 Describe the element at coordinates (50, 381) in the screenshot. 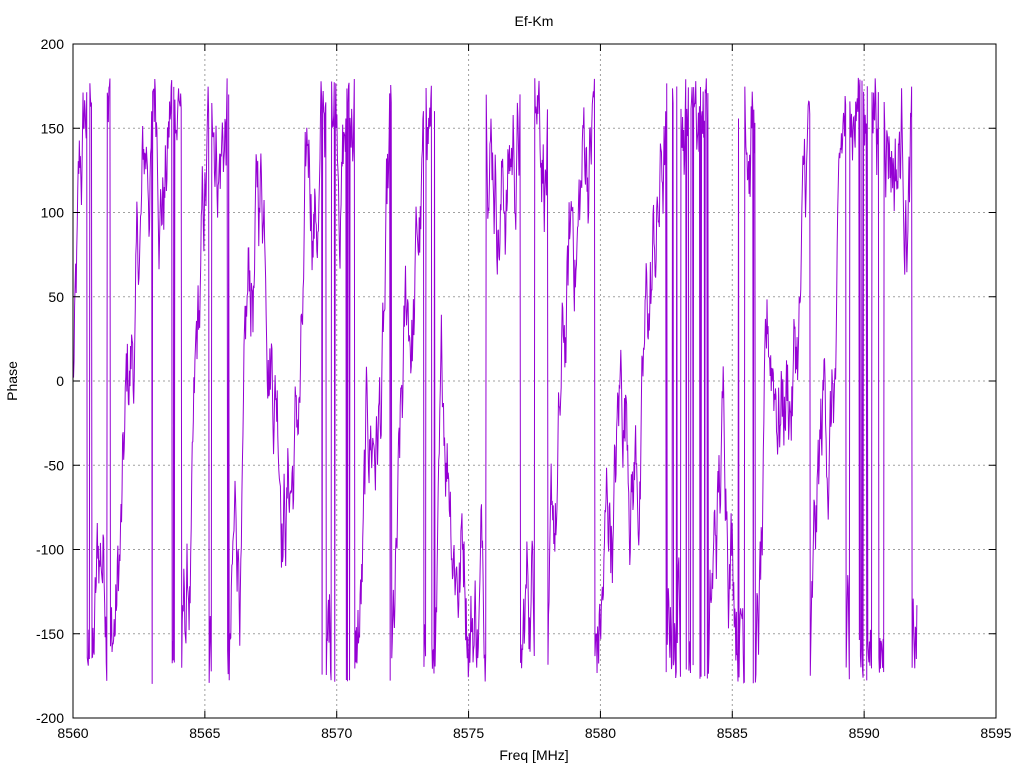

I see `y-tick-labels: -200 -150 -100 -50 0 50 100 150 200` at that location.